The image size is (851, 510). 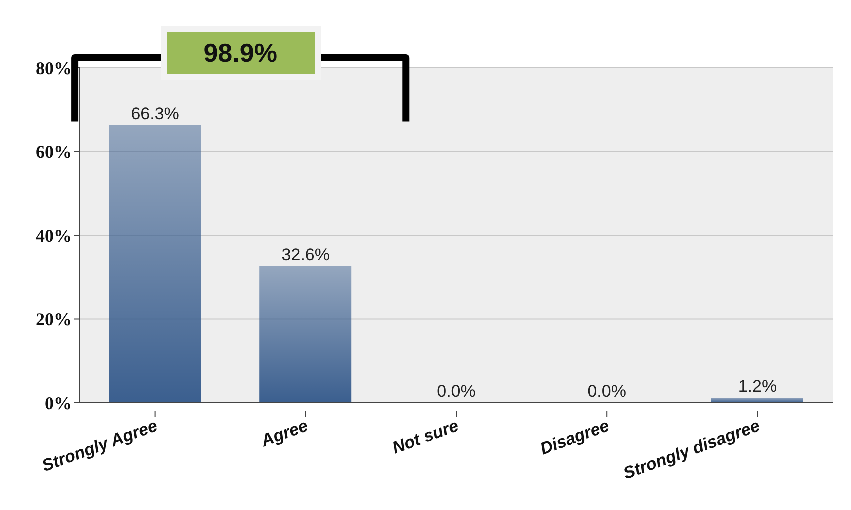 What do you see at coordinates (155, 114) in the screenshot?
I see `data-label: 66.3%` at bounding box center [155, 114].